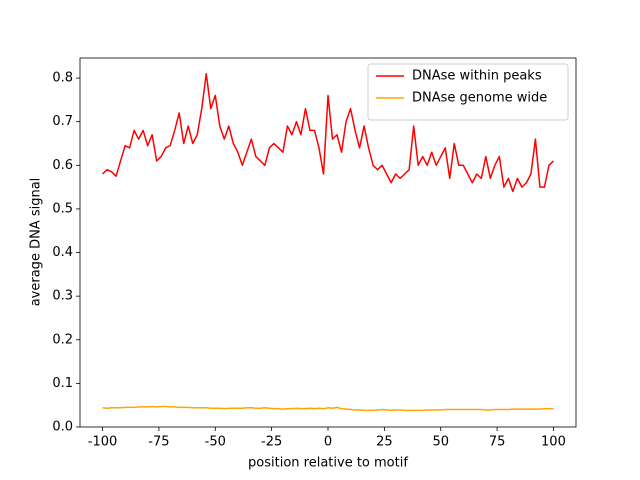 This screenshot has width=640, height=480. What do you see at coordinates (62, 78) in the screenshot?
I see `y-tick-label: 0.8` at bounding box center [62, 78].